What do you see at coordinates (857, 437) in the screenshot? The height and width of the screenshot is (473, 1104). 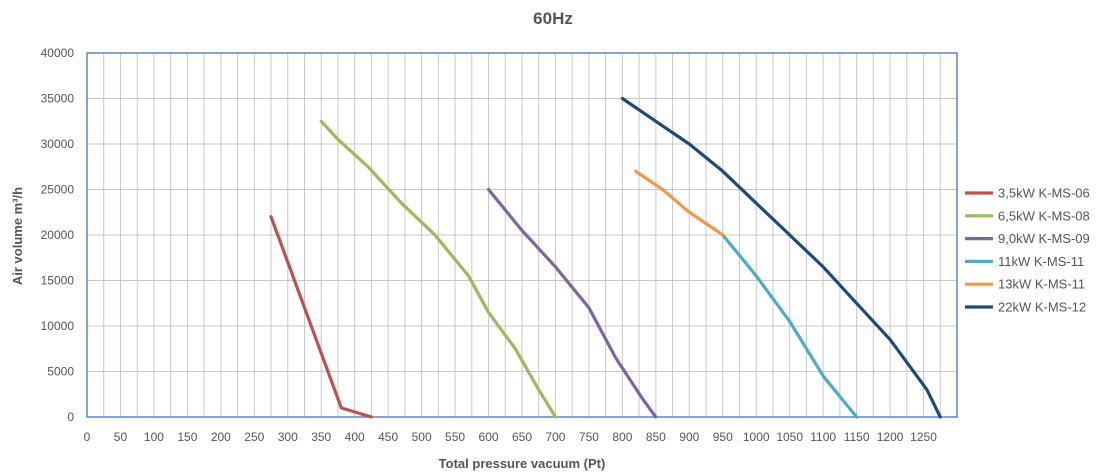 I see `x-tick-label: 1150` at bounding box center [857, 437].